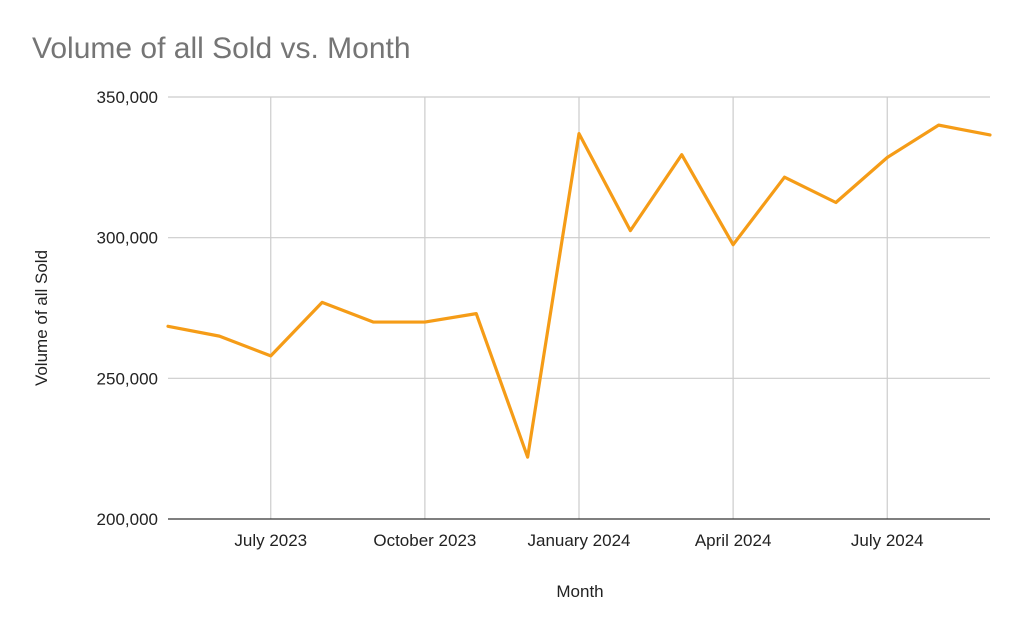 The width and height of the screenshot is (1024, 633). I want to click on x-tick-label: January 2024, so click(578, 540).